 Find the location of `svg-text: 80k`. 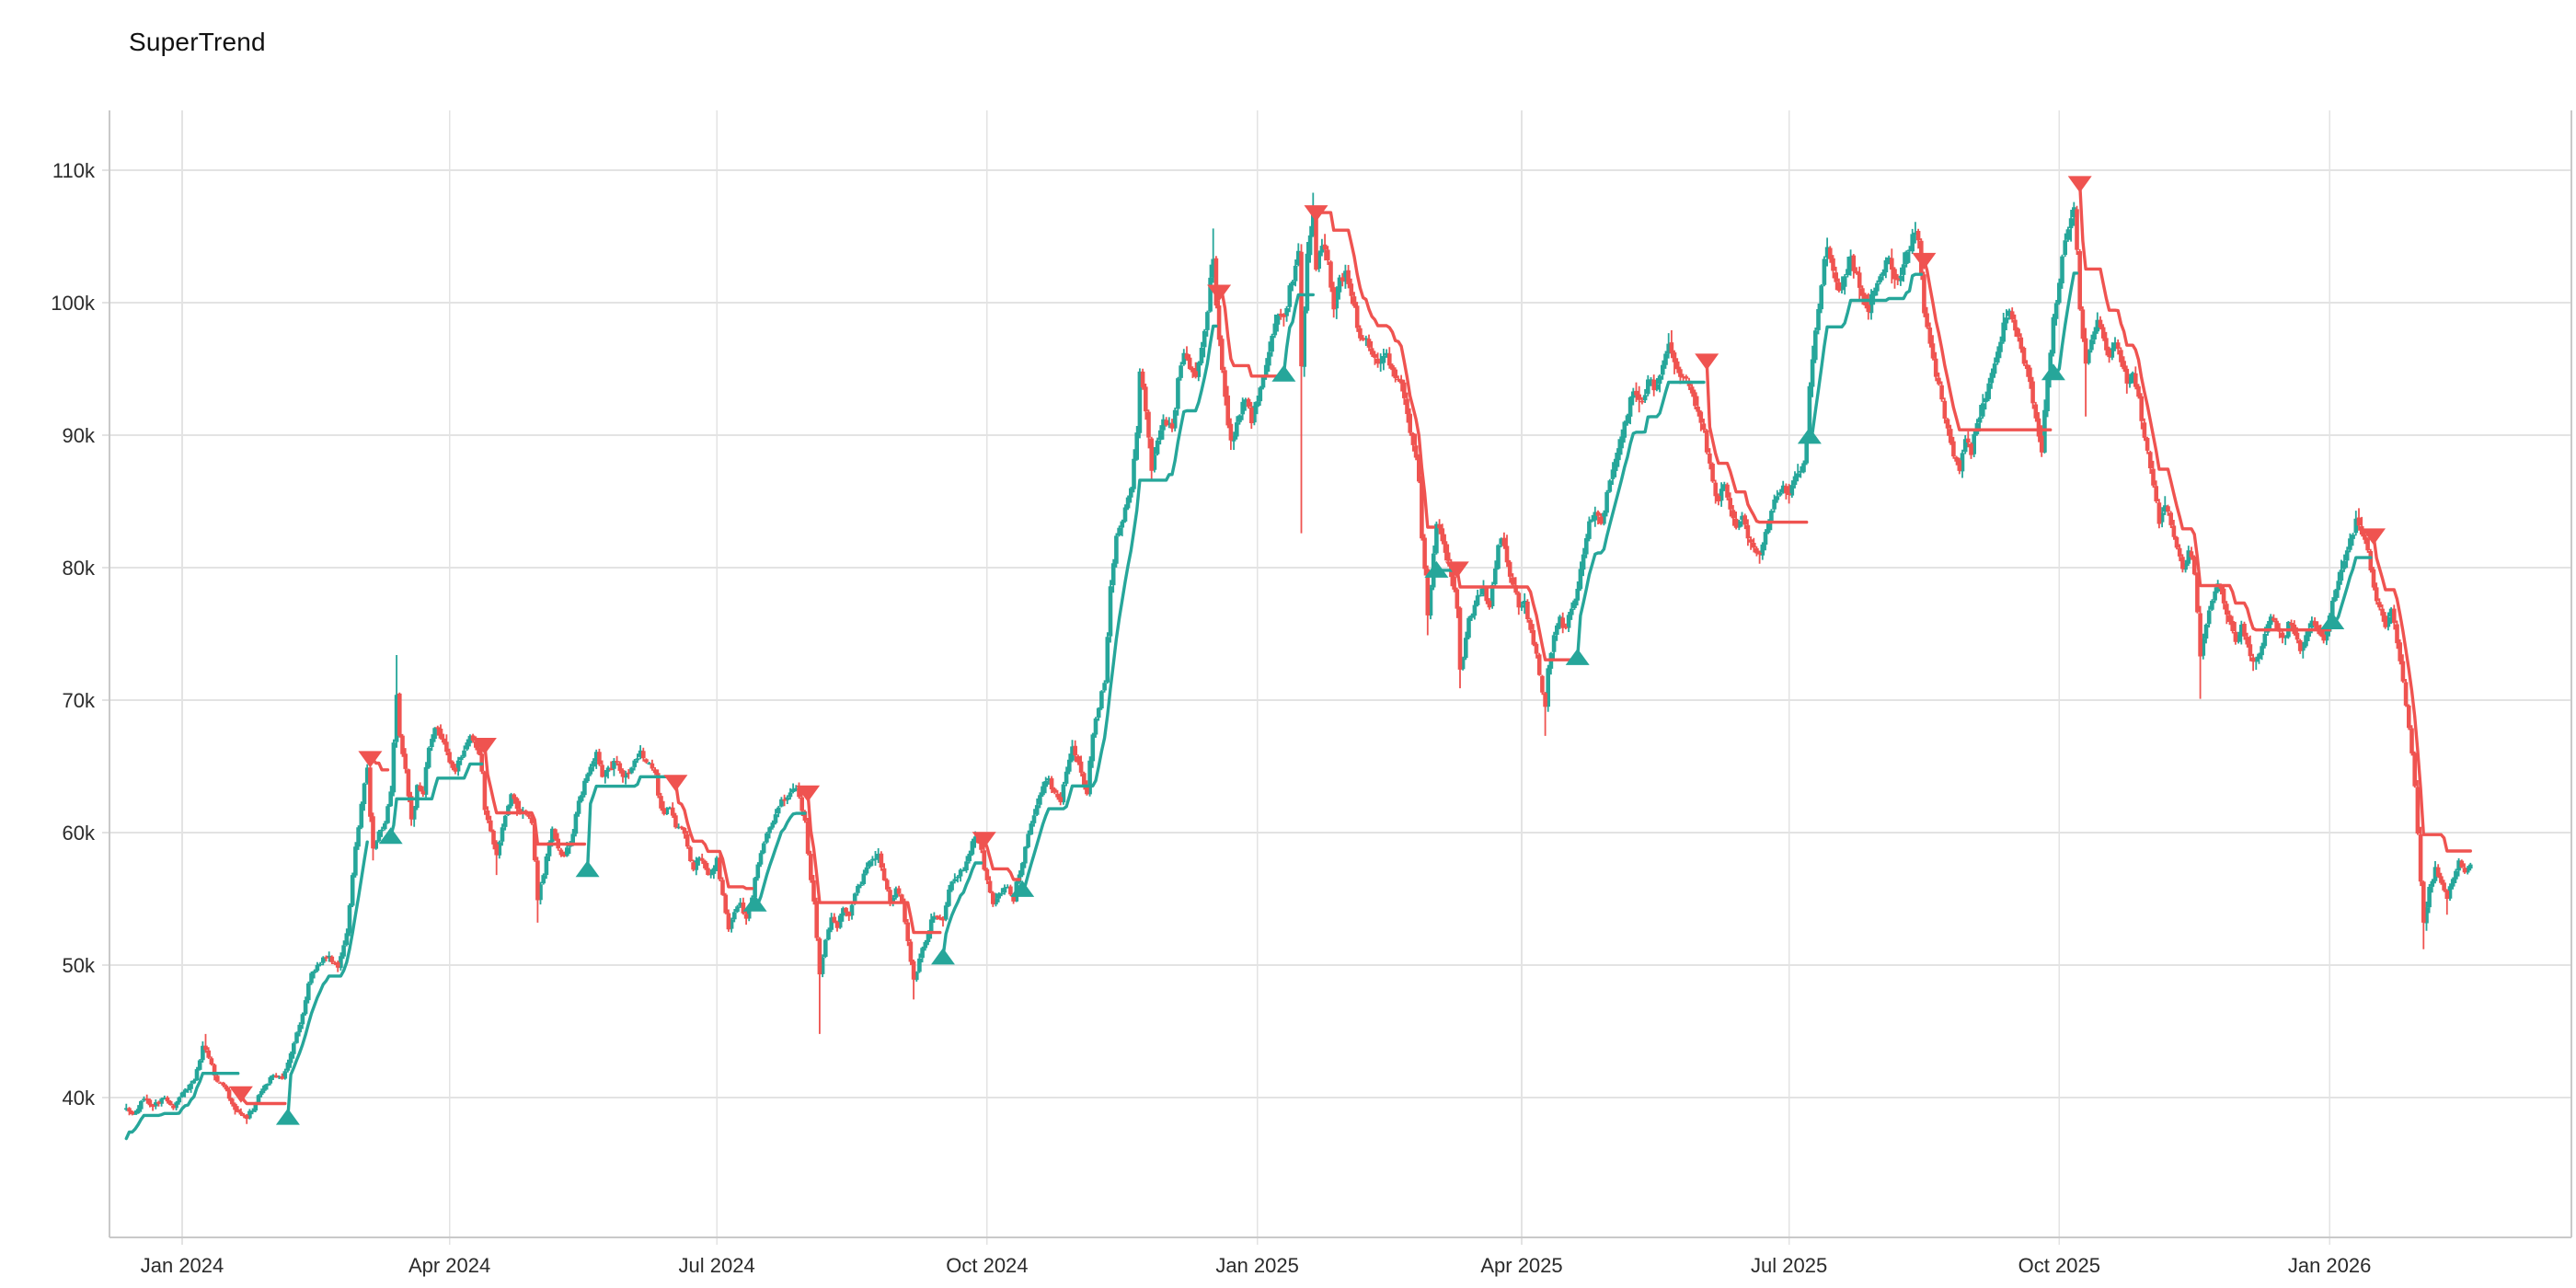

svg-text: 80k is located at coordinates (79, 568).